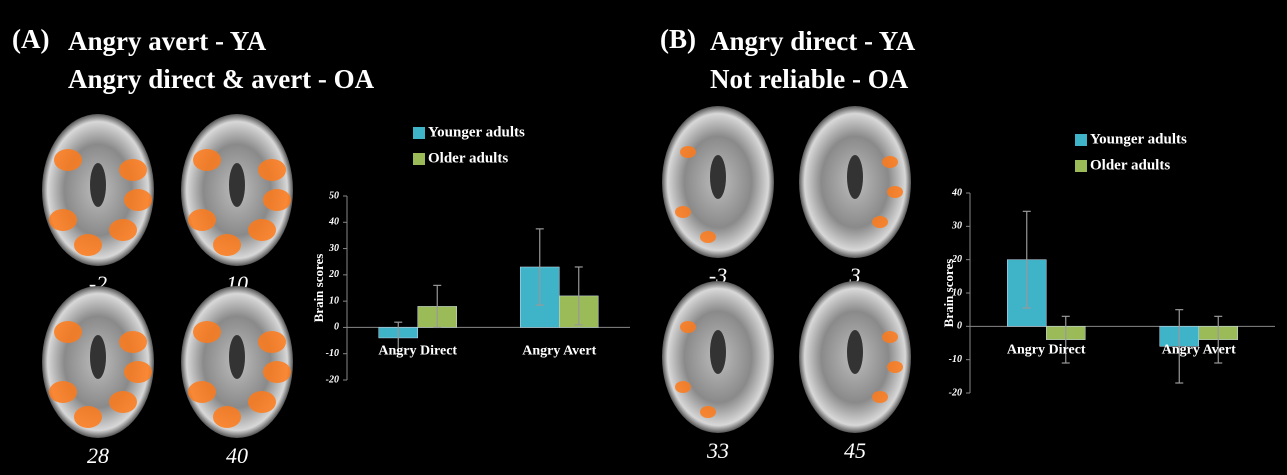  Describe the element at coordinates (98, 455) in the screenshot. I see `slice-label: 28` at that location.